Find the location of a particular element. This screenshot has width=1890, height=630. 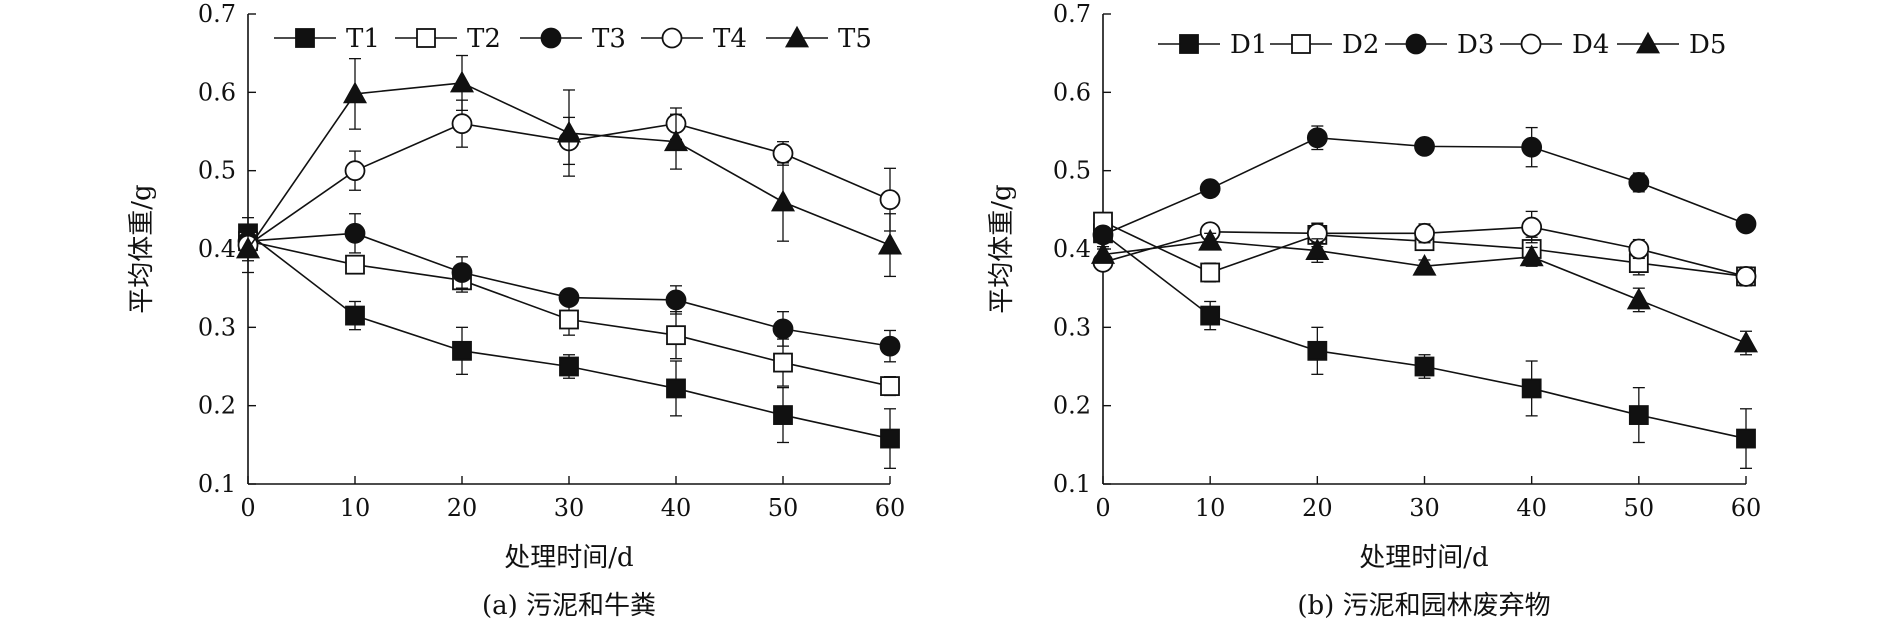

legend-item-T4: T4 is located at coordinates (694, 39).